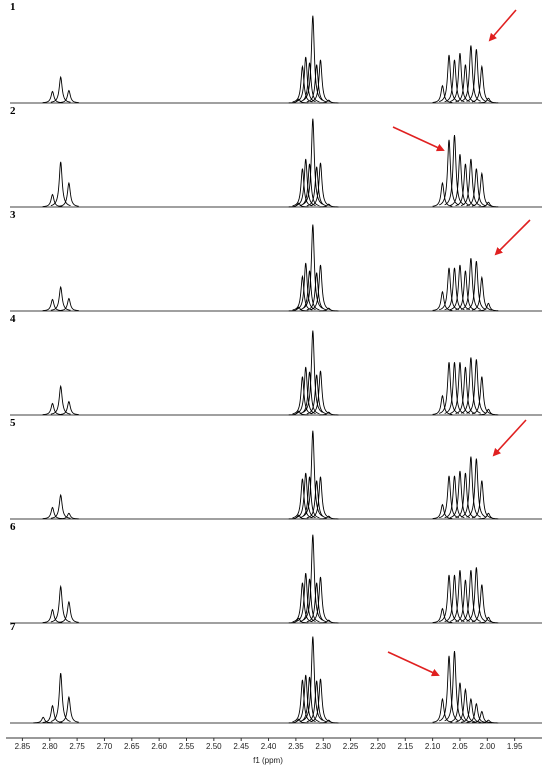 The height and width of the screenshot is (771, 550). I want to click on spectrum-label: 7, so click(13, 627).